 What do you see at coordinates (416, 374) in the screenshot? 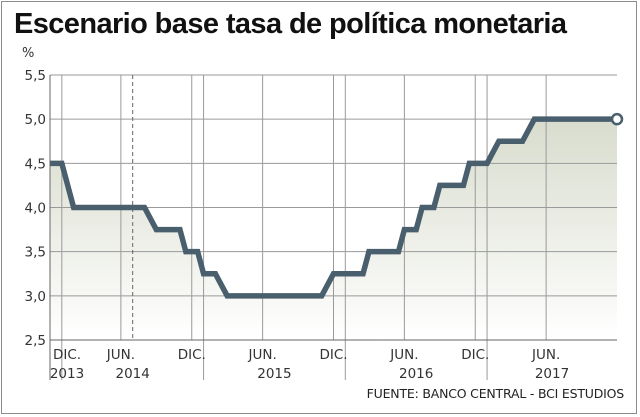
I see `x-tick-year-label: 2016` at bounding box center [416, 374].